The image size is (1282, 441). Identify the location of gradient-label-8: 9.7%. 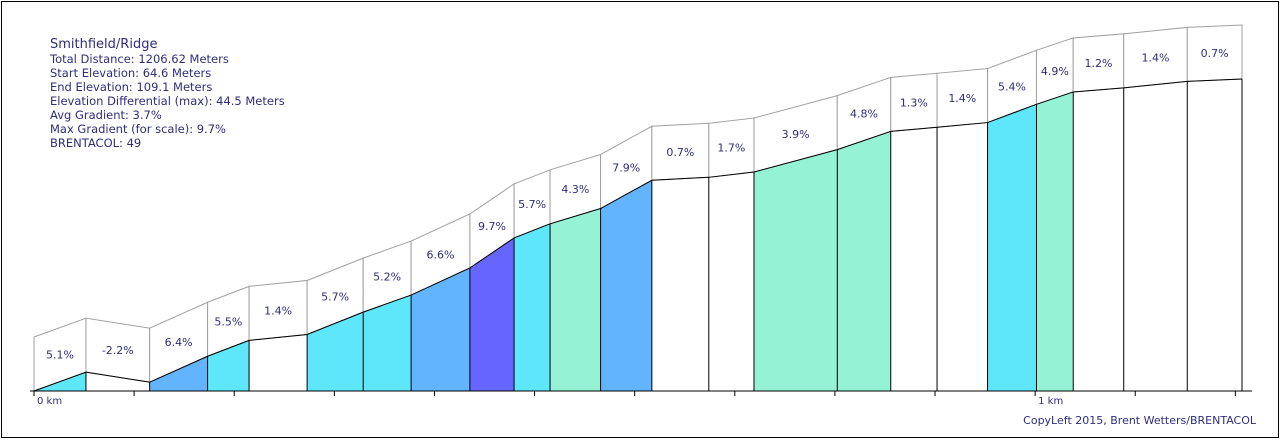
(492, 226).